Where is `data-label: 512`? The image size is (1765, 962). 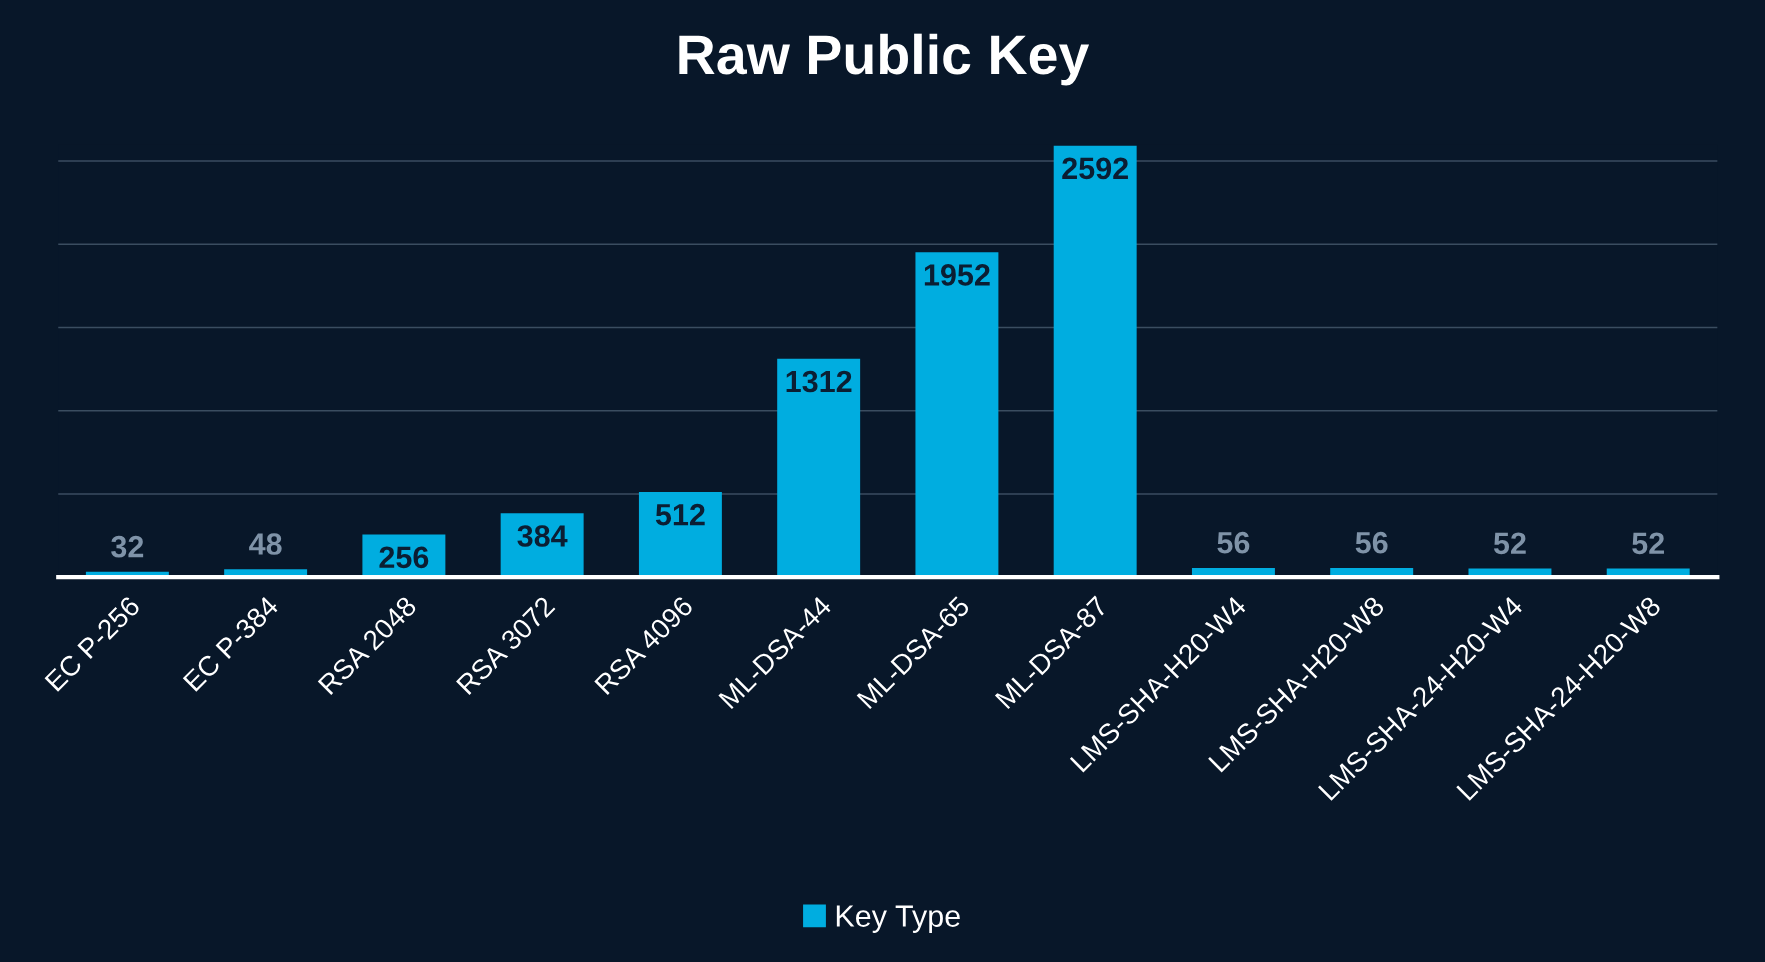
data-label: 512 is located at coordinates (680, 514).